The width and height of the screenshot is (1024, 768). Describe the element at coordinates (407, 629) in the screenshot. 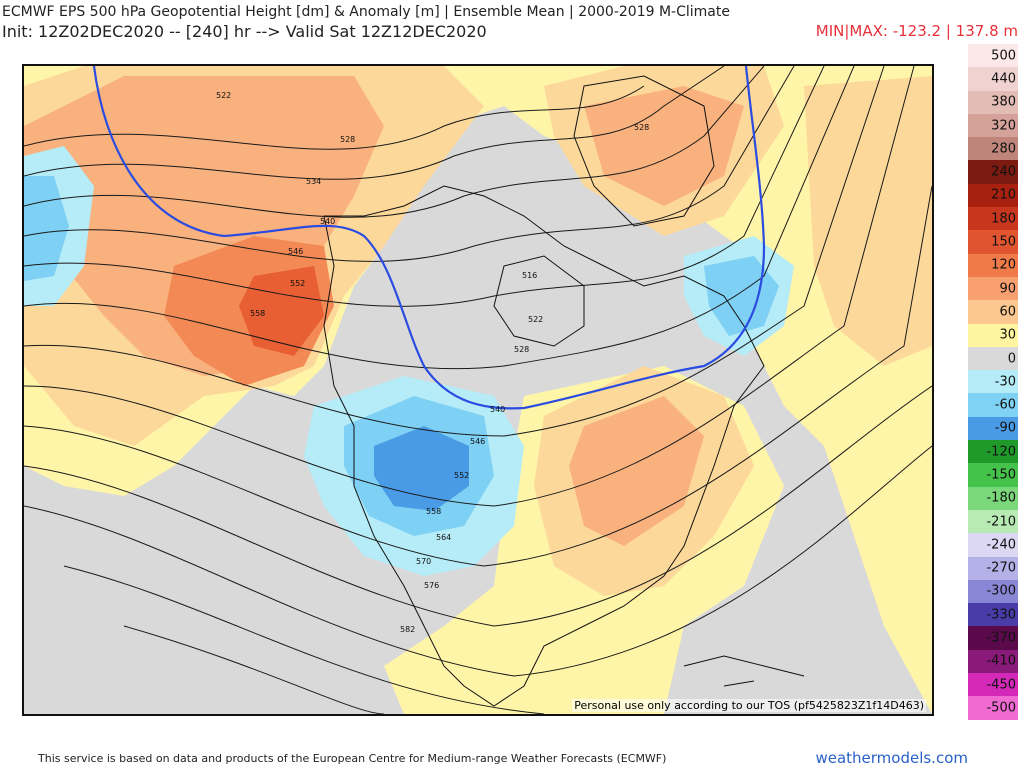

I see `contour-label: 582` at that location.